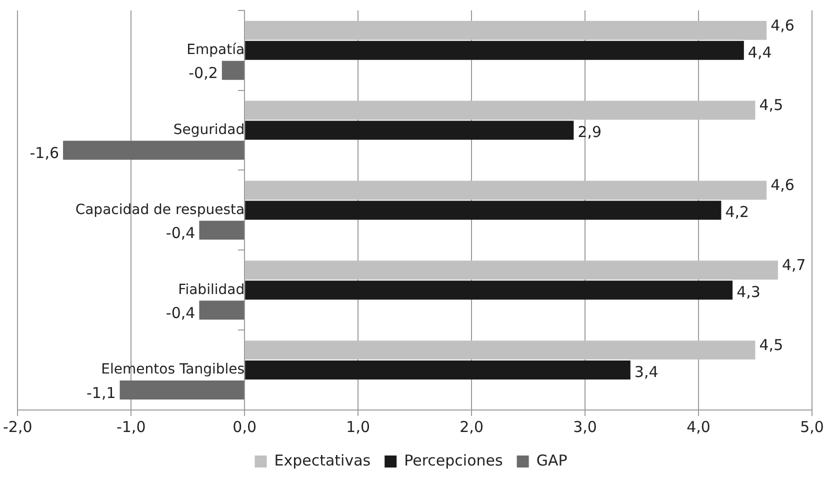  Describe the element at coordinates (203, 73) in the screenshot. I see `data-label: -0,2` at that location.